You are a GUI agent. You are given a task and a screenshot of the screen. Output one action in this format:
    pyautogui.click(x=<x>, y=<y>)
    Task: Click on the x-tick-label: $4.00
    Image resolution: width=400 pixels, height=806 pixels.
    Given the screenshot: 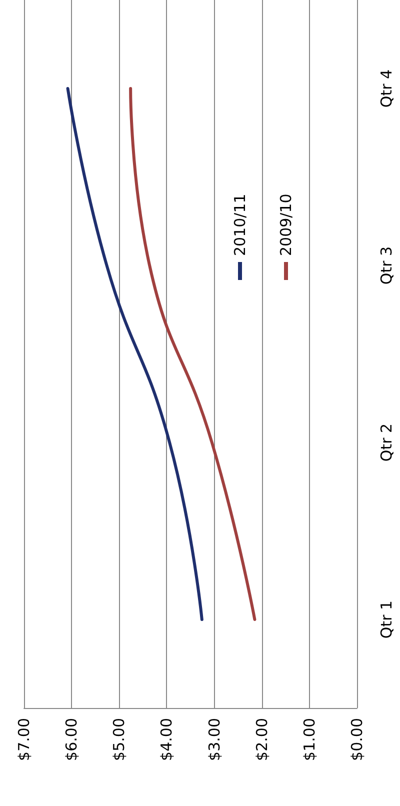 What is the action you would take?
    pyautogui.click(x=167, y=739)
    